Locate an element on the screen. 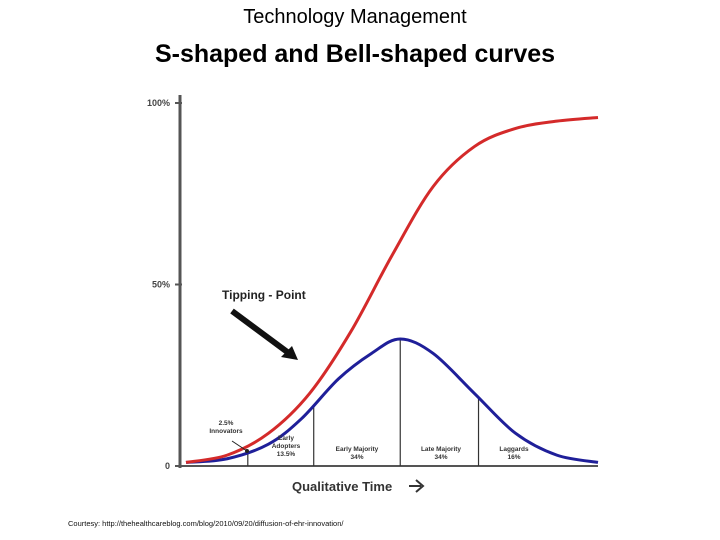 This screenshot has width=720, height=540. arrow-icon is located at coordinates (264, 334).